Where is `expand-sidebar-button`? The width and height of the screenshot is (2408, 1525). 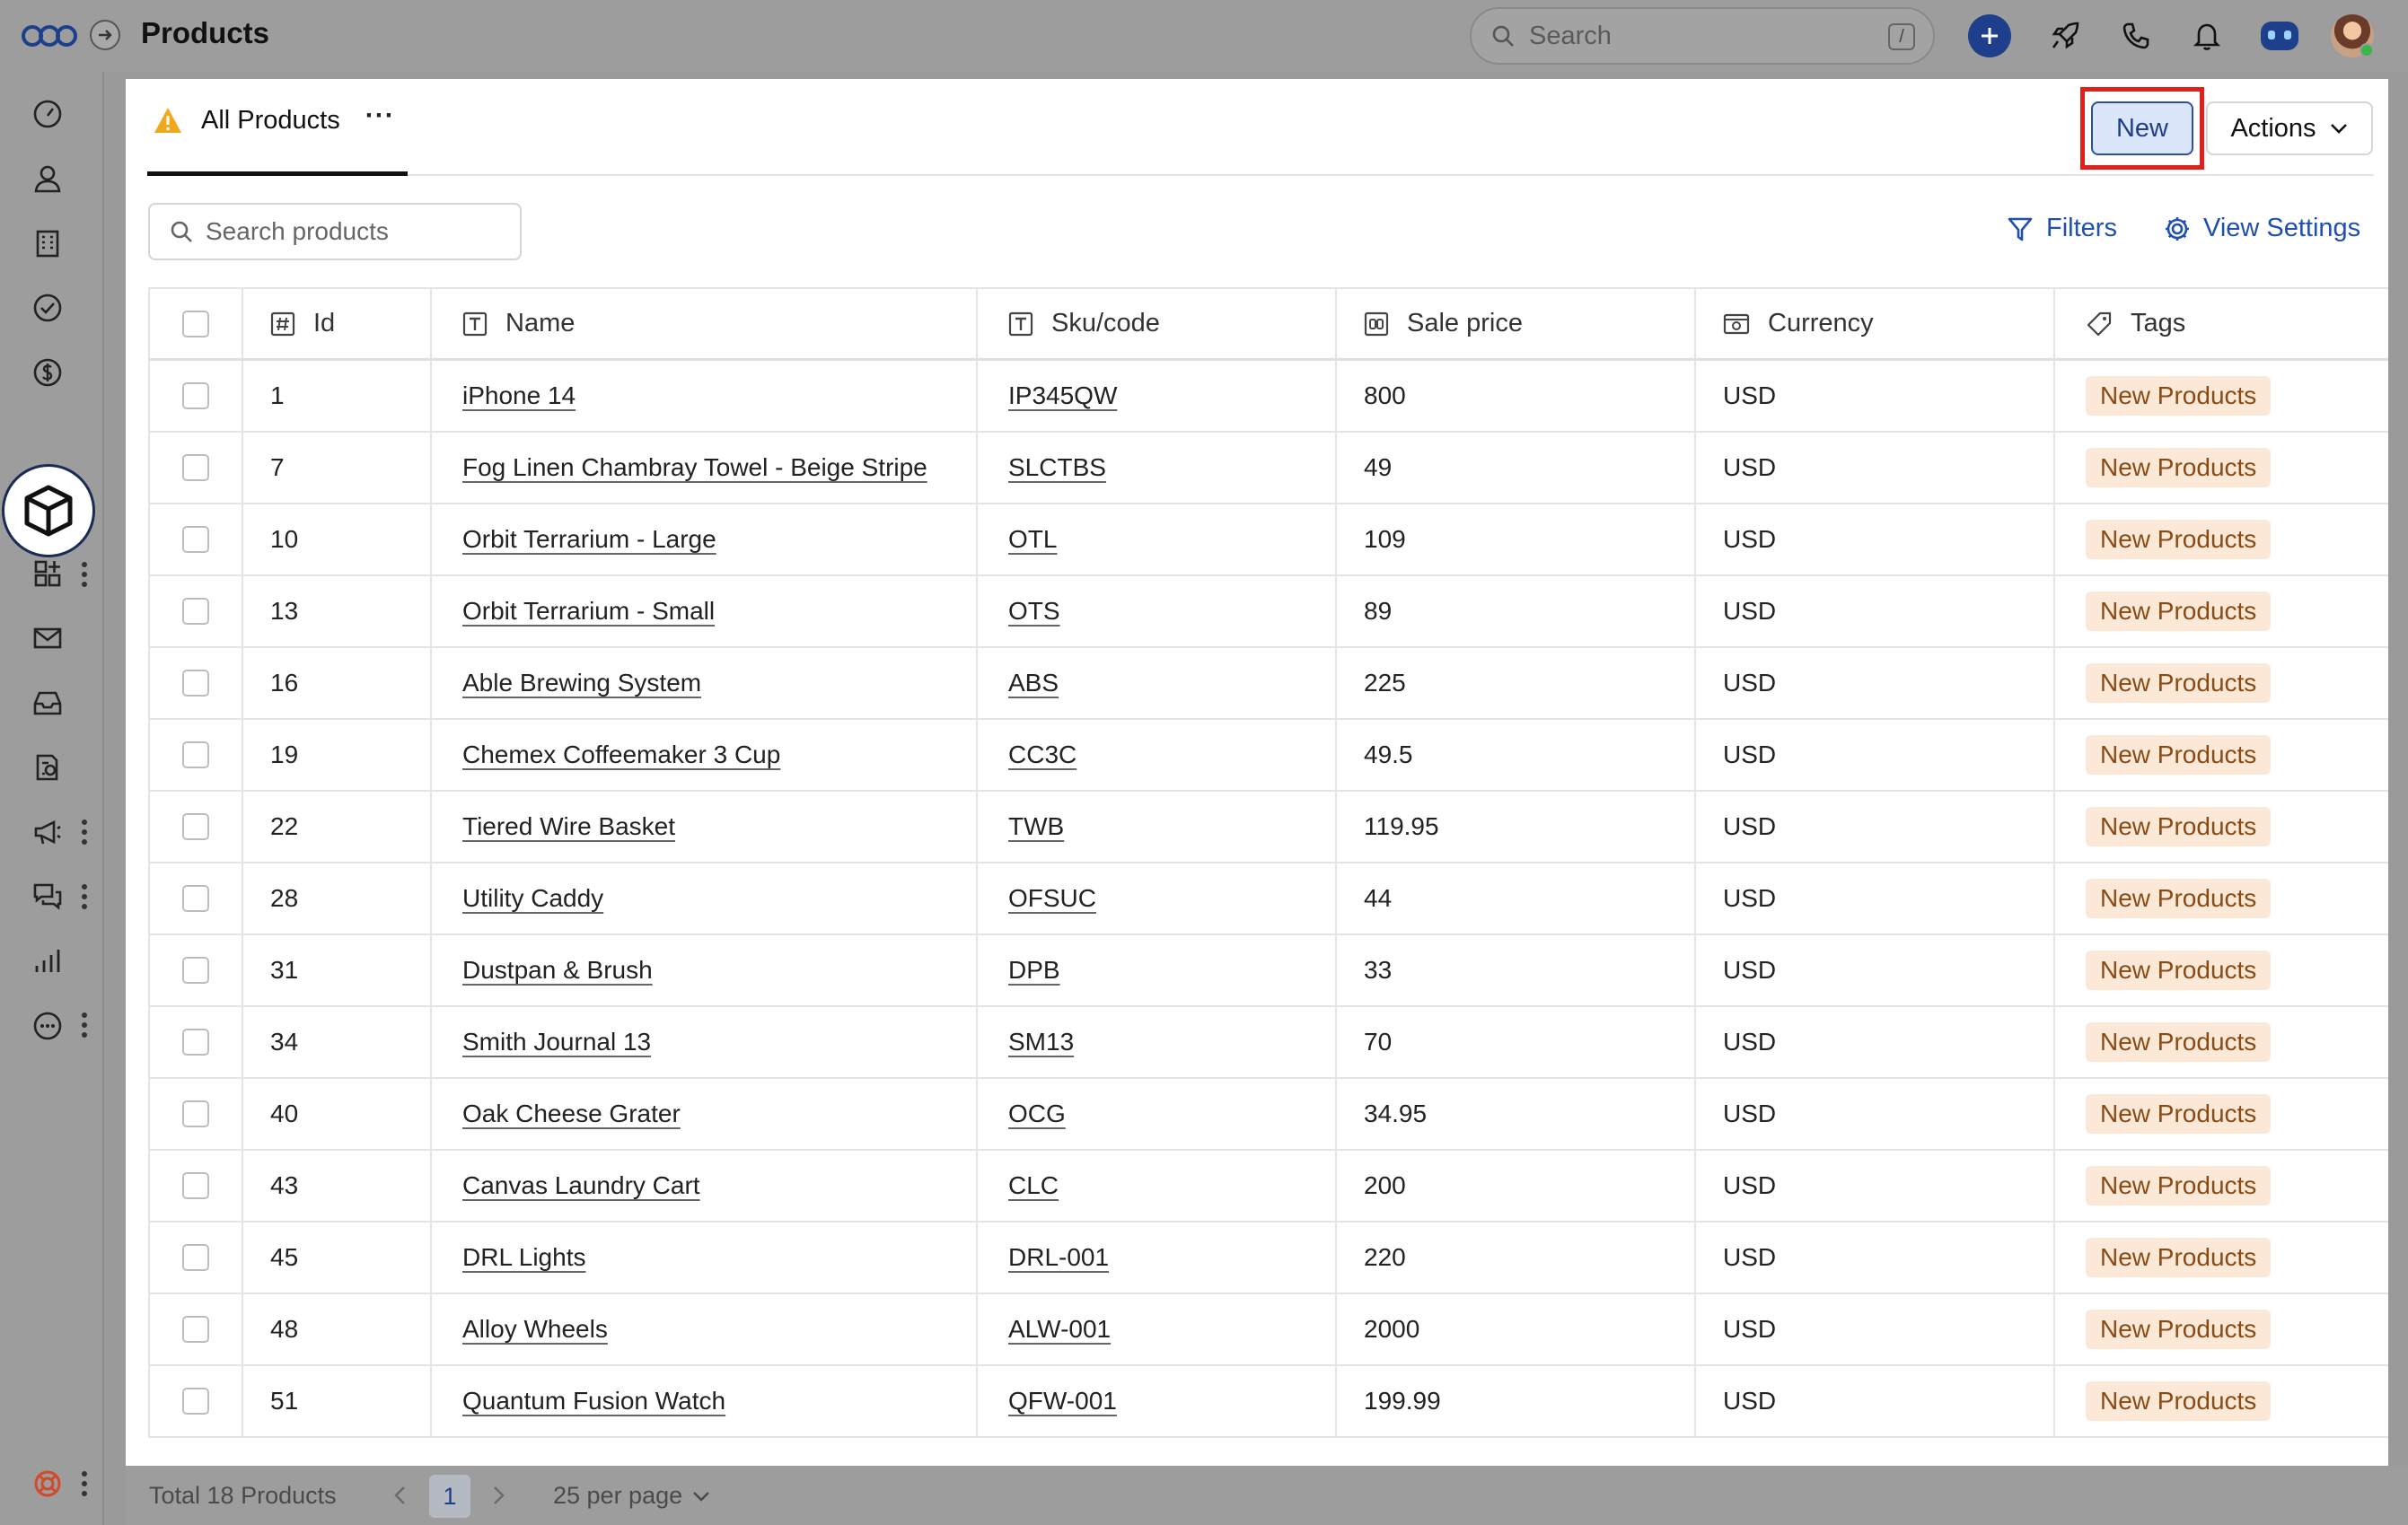 expand-sidebar-button is located at coordinates (105, 35).